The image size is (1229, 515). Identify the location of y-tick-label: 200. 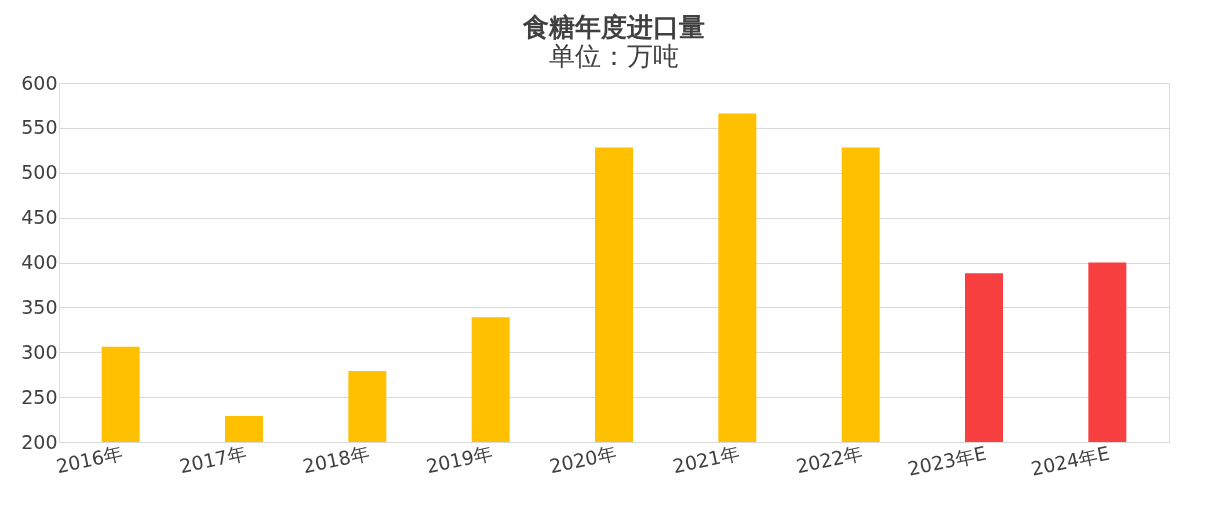
(39, 441).